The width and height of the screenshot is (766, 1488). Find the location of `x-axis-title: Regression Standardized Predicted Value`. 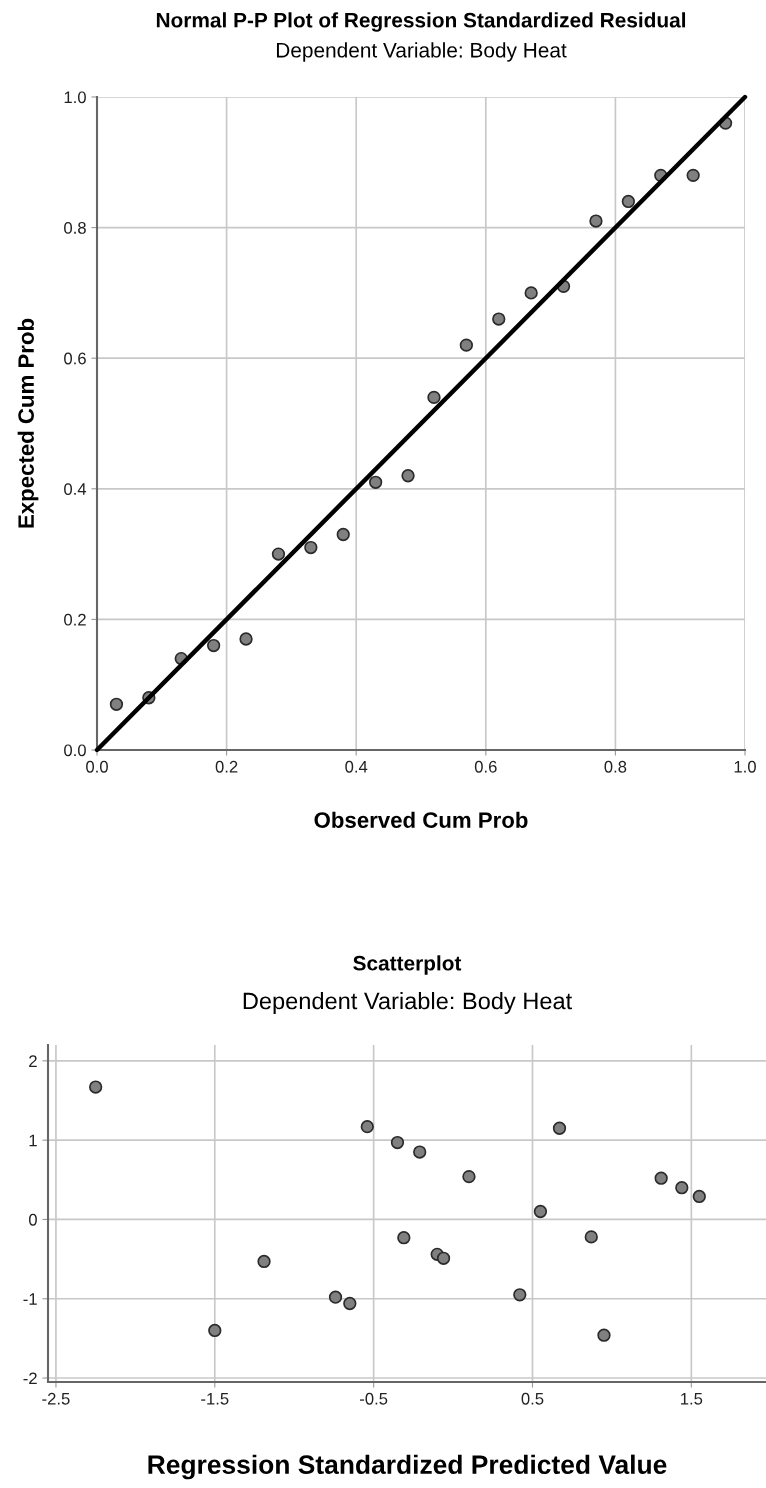

x-axis-title: Regression Standardized Predicted Value is located at coordinates (407, 1467).